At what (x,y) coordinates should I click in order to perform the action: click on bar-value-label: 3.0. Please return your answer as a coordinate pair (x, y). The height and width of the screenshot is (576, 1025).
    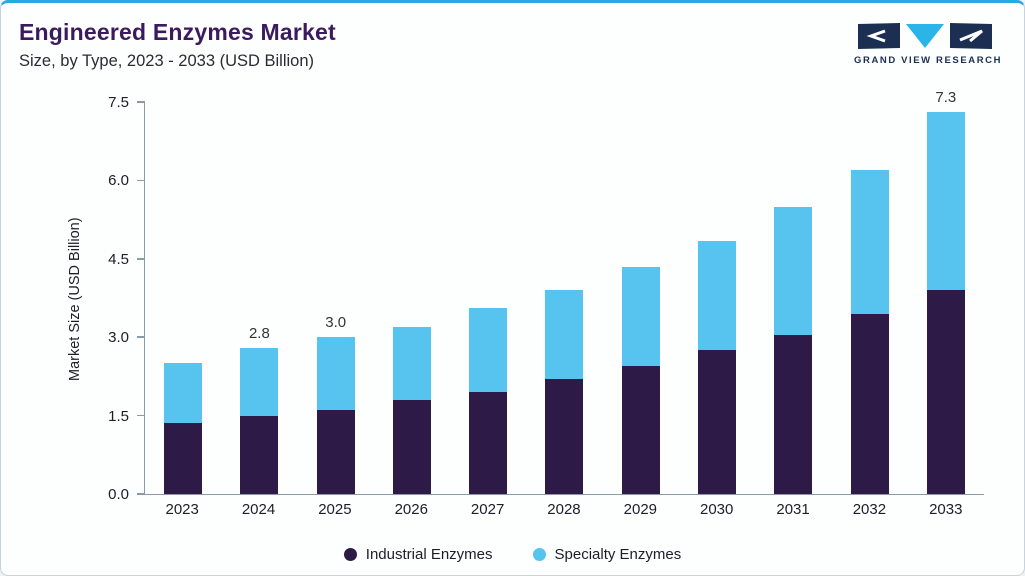
    Looking at the image, I should click on (336, 323).